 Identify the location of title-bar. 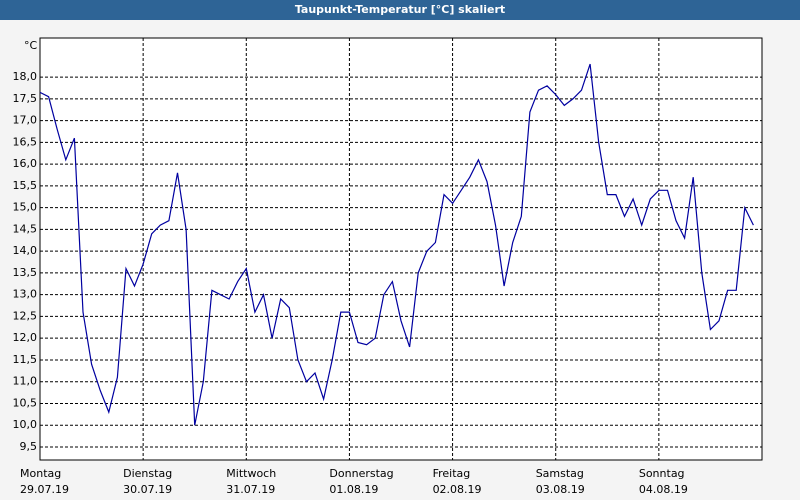
(400, 10).